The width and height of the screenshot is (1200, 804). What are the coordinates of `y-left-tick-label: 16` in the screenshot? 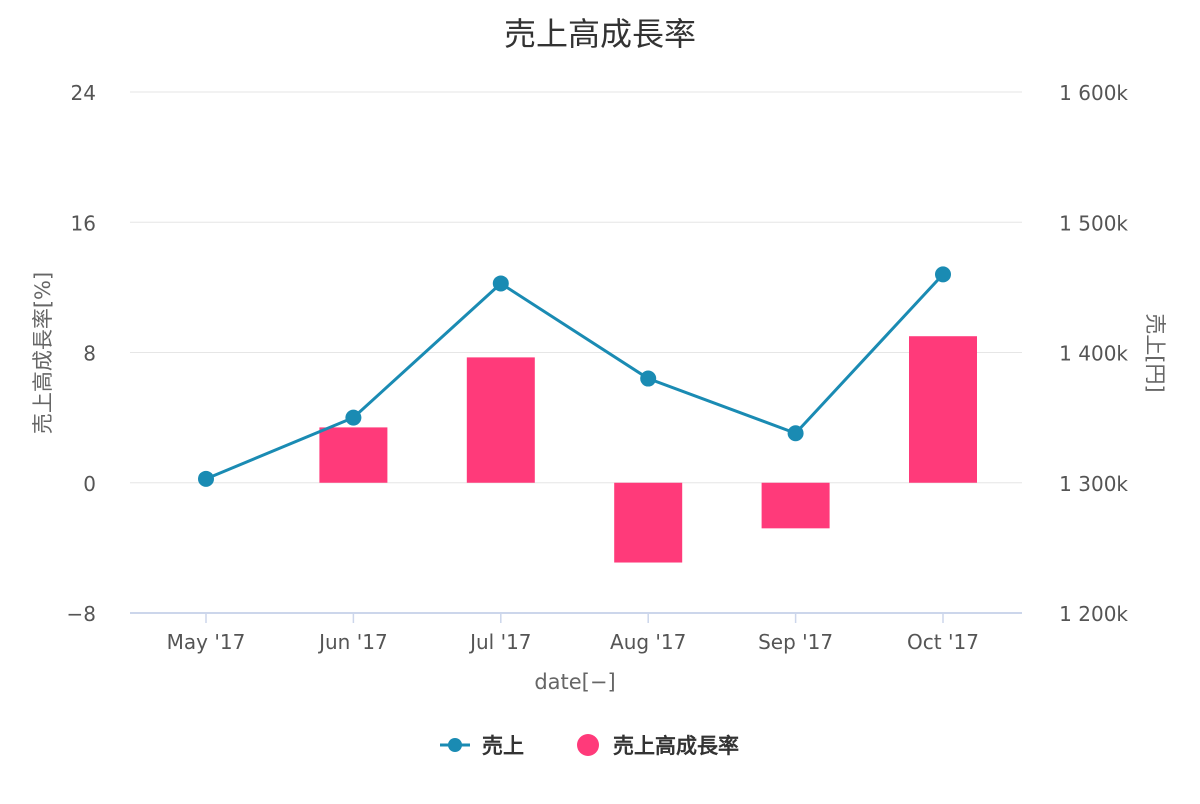 It's located at (83, 223).